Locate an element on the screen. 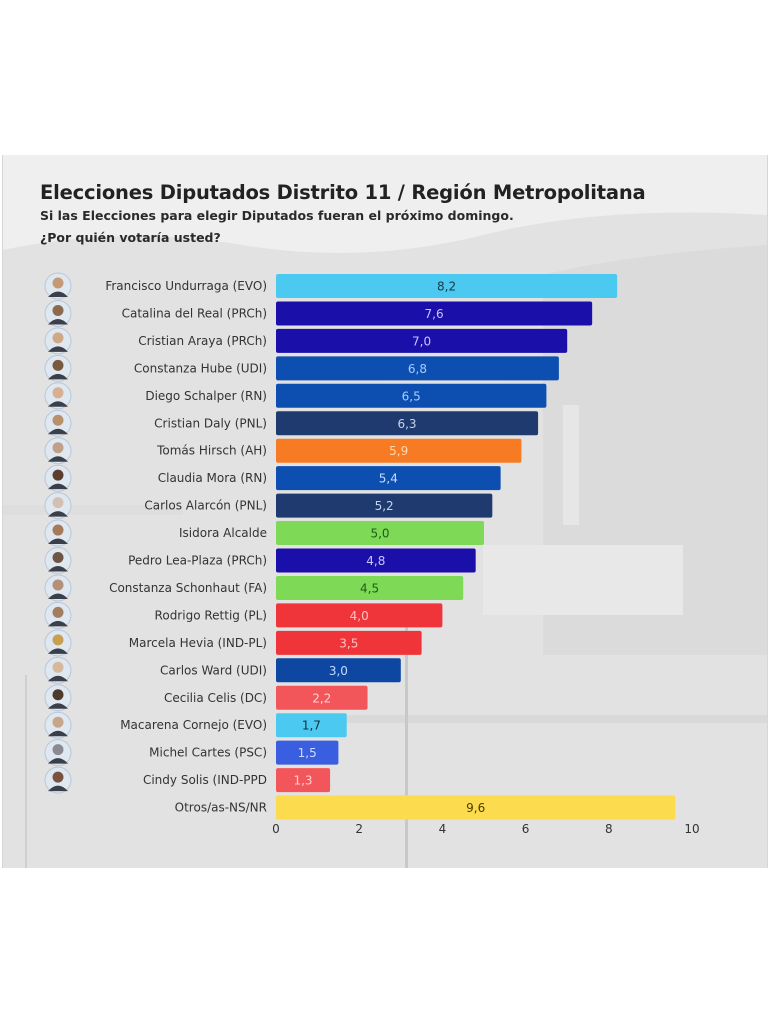  x-tick-label: 4 is located at coordinates (443, 829).